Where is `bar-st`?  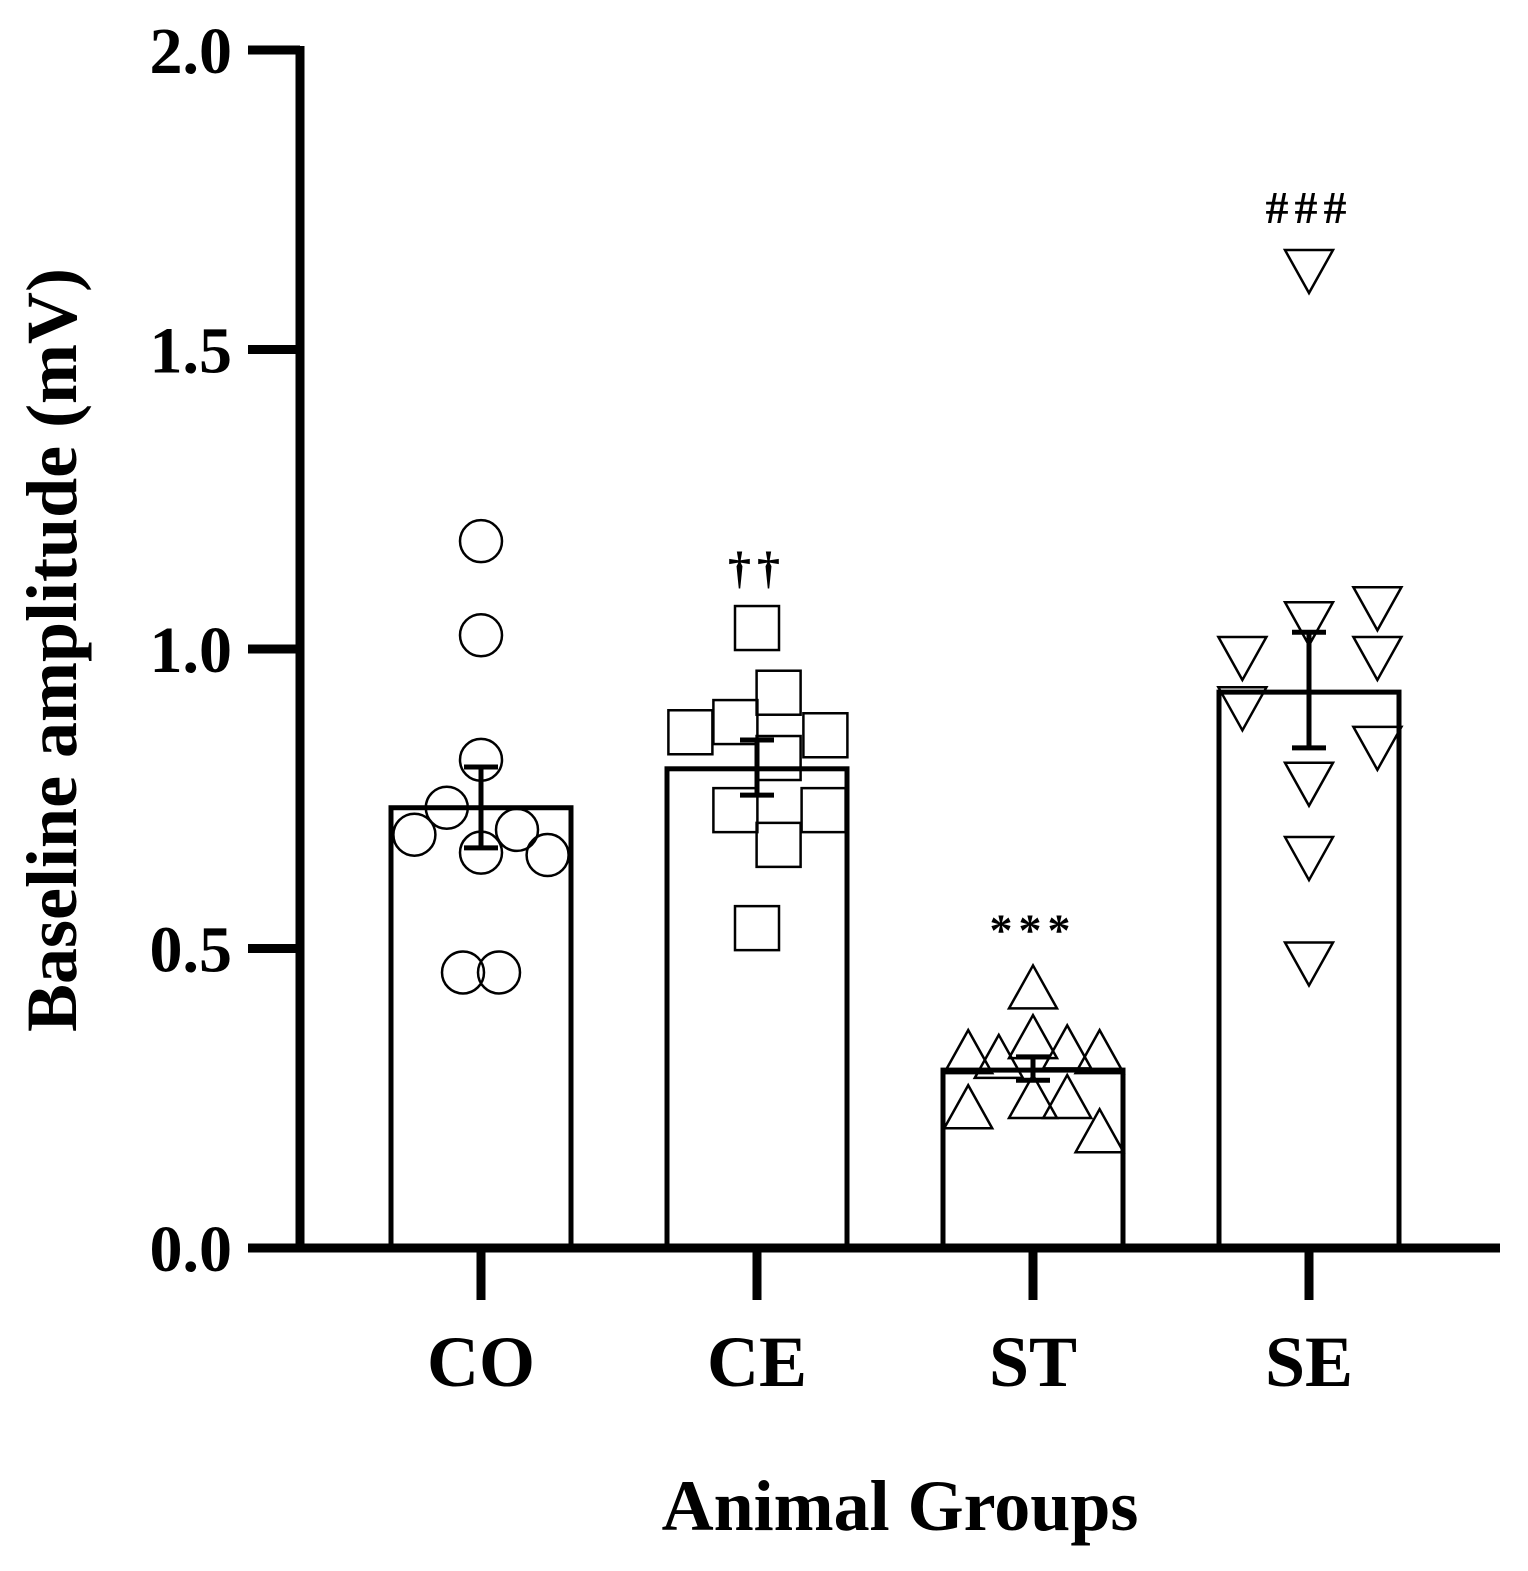 bar-st is located at coordinates (1033, 1159).